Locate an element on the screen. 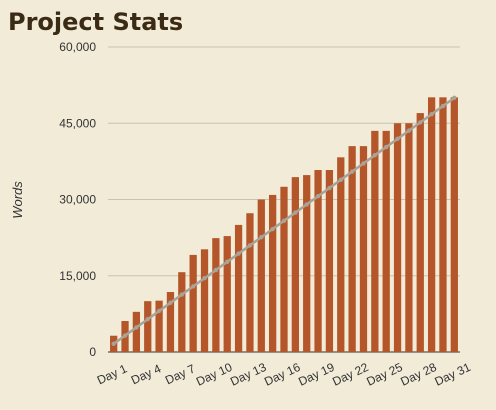 Image resolution: width=496 pixels, height=410 pixels. x-tick-label: Day 7 is located at coordinates (180, 374).